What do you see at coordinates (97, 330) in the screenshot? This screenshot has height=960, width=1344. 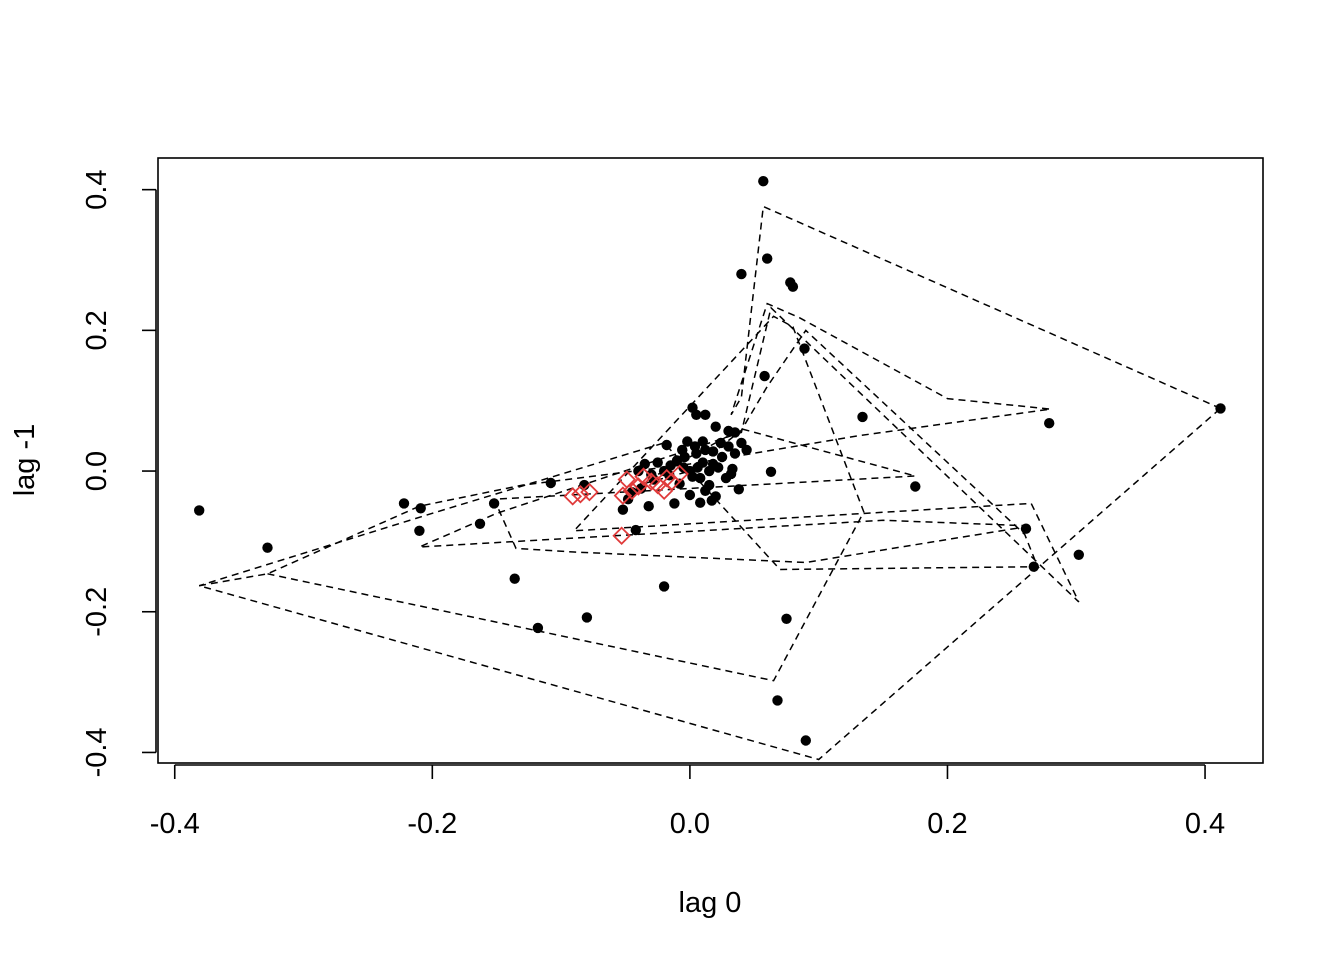 I see `y-tick-label: 0.2` at bounding box center [97, 330].